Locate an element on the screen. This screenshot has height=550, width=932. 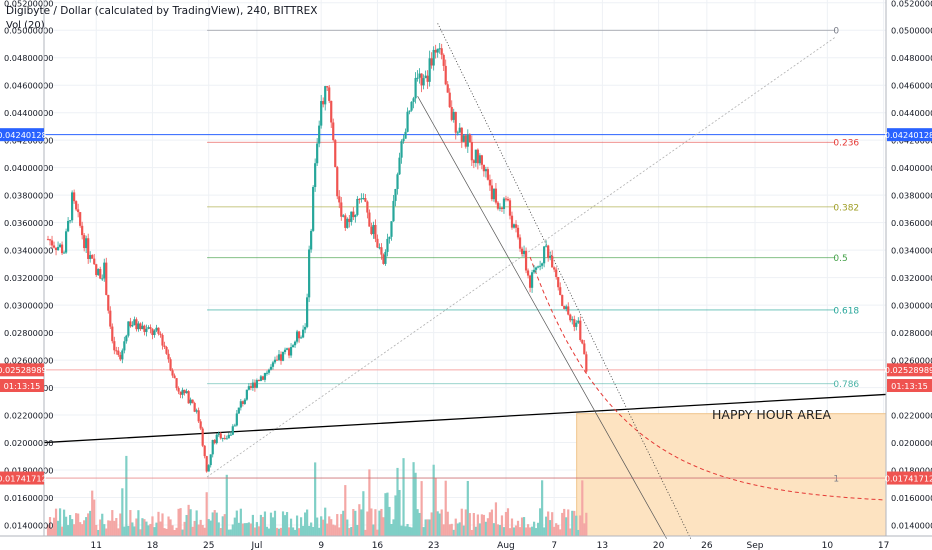
x-tick-label: 9 is located at coordinates (321, 545).